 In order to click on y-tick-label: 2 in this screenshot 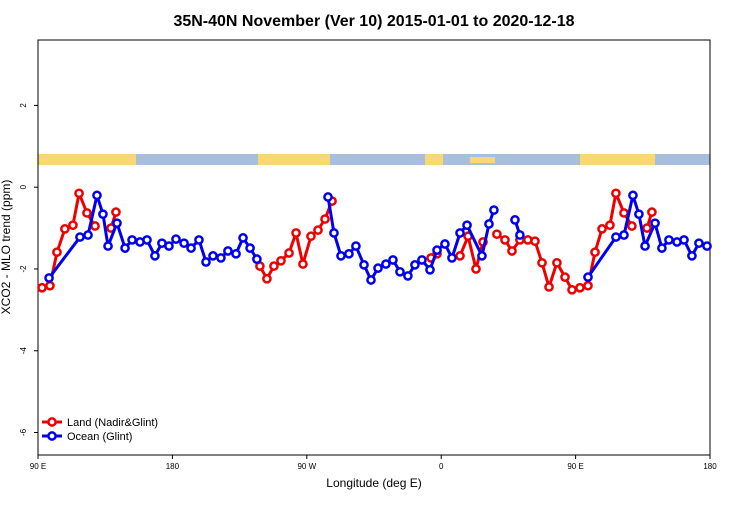, I will do `click(23, 105)`.